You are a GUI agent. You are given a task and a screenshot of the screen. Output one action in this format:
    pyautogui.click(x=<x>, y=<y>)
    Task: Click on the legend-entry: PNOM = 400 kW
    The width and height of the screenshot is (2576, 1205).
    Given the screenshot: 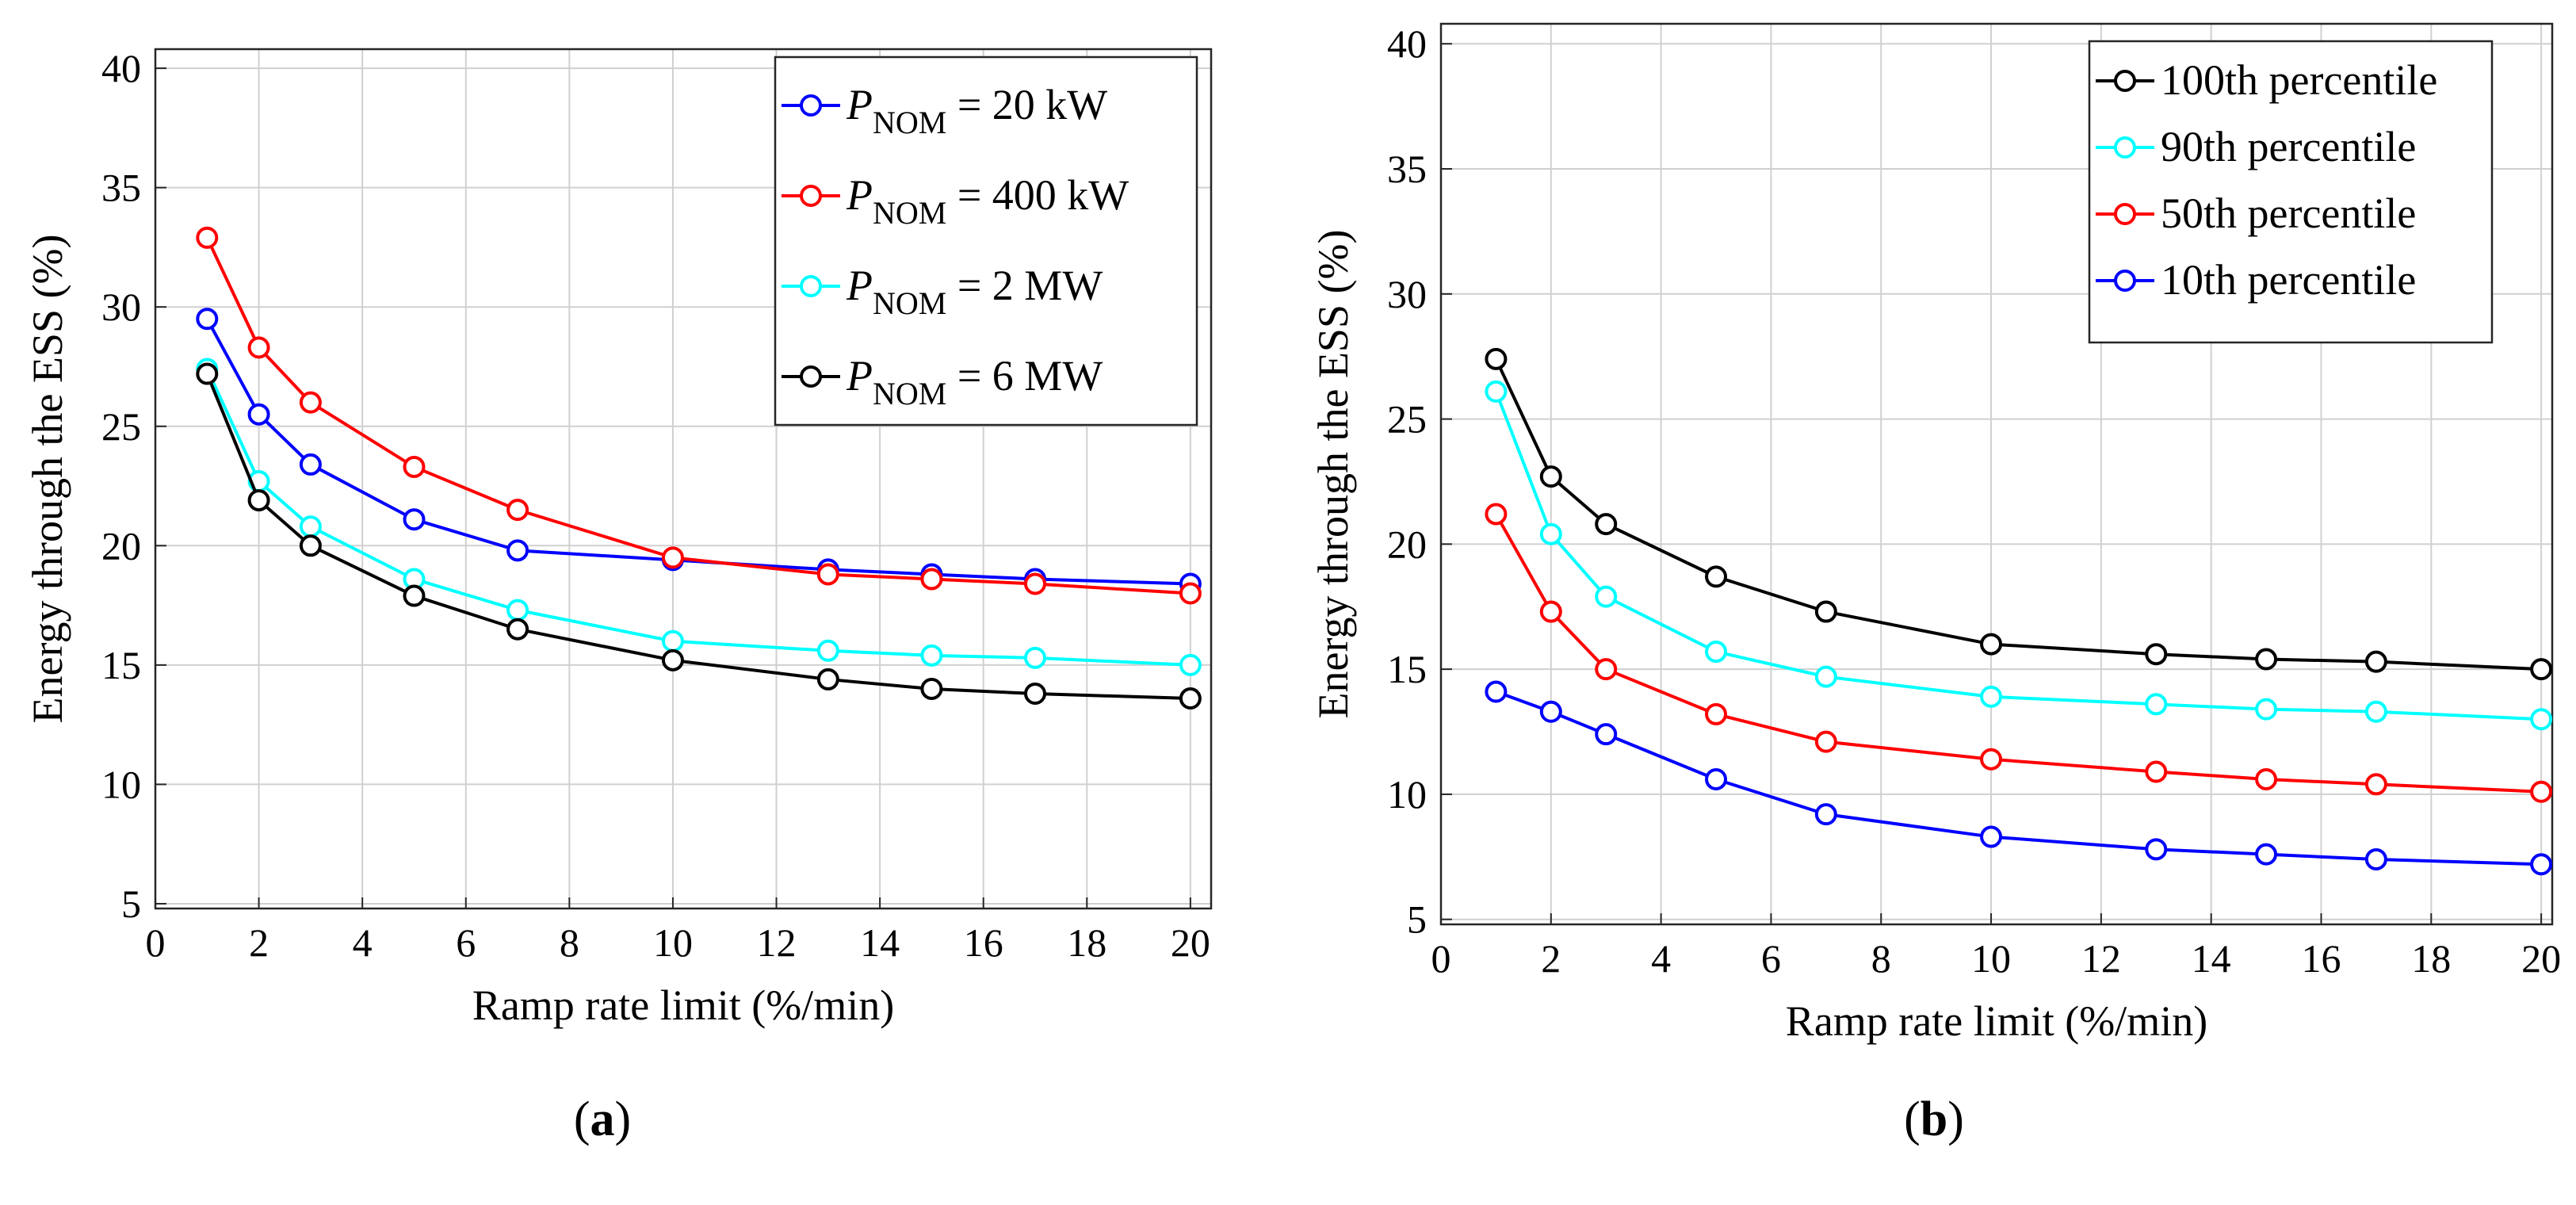 What is the action you would take?
    pyautogui.click(x=987, y=201)
    